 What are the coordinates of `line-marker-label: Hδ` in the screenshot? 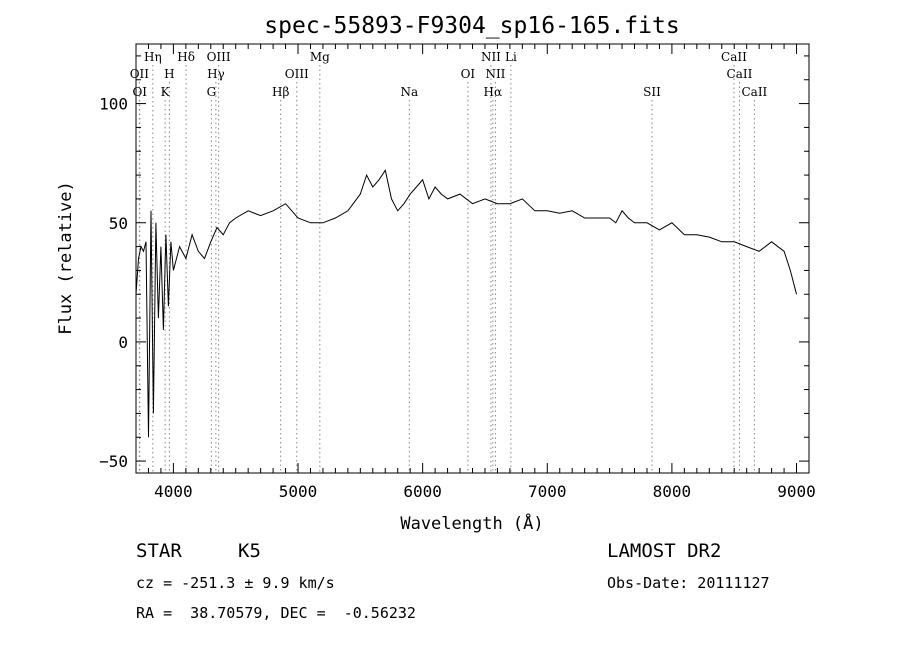 It's located at (186, 57).